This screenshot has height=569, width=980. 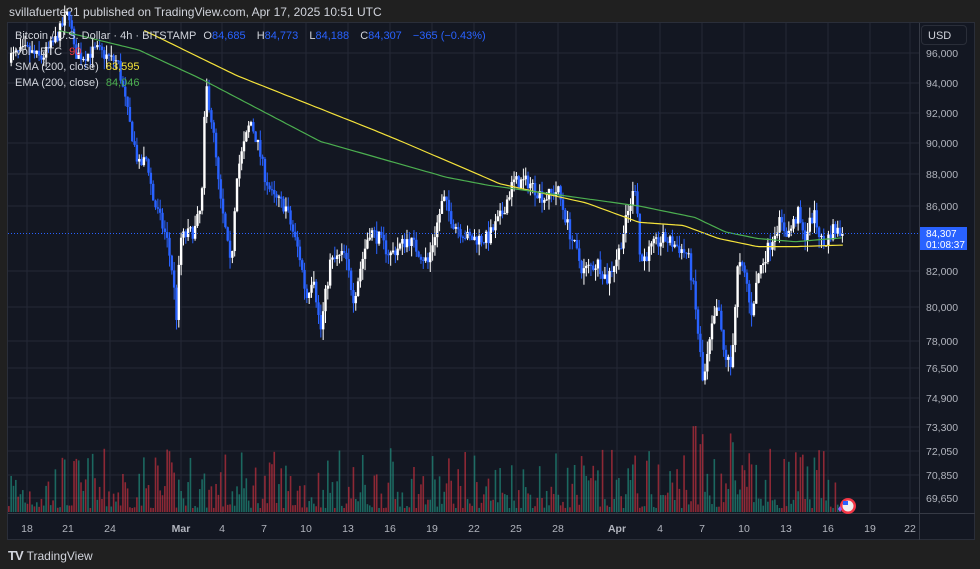 I want to click on sma-legend-row: SMA (200, close) 83,595, so click(x=252, y=68).